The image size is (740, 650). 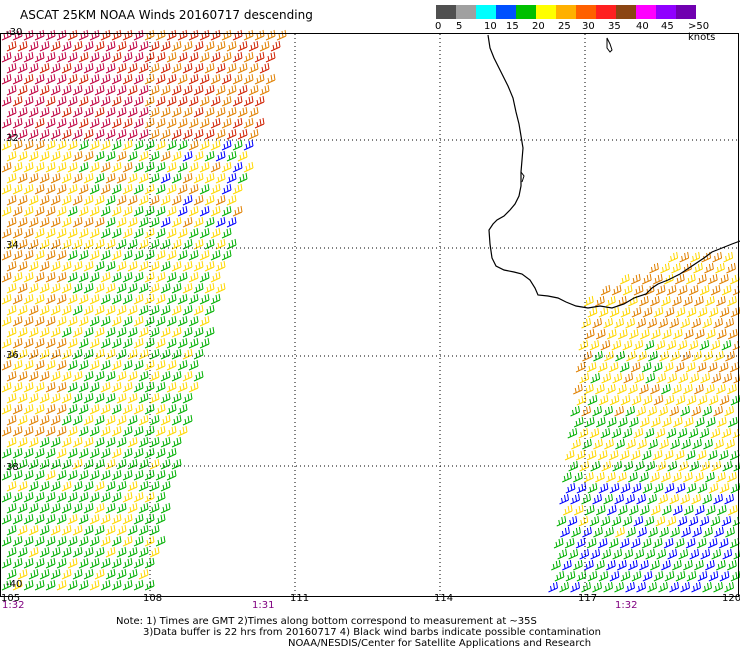 I want to click on legend-color-swatch, so click(x=666, y=12).